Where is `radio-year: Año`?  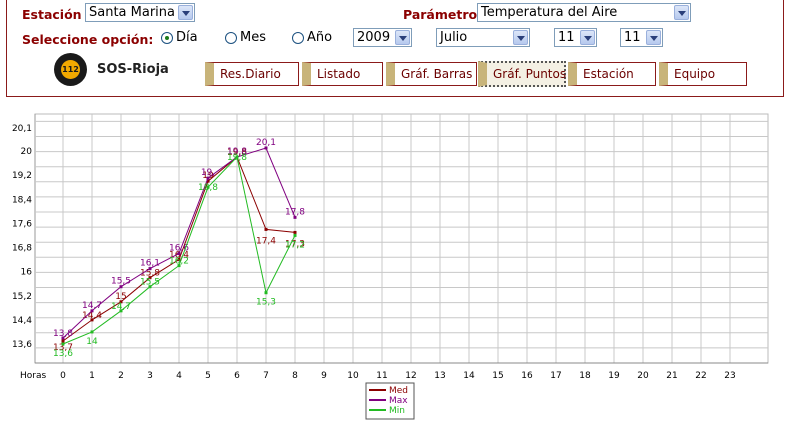 radio-year: Año is located at coordinates (312, 37).